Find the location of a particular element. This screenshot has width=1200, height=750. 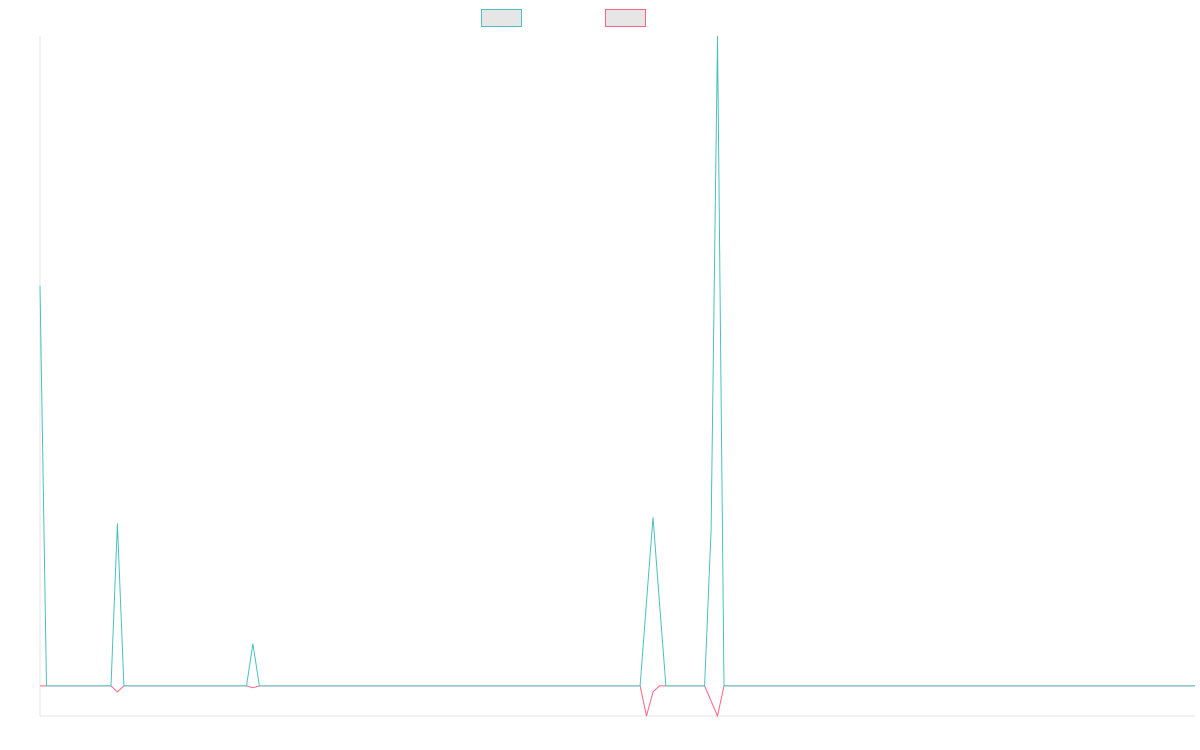

series-2-line is located at coordinates (617, 701).